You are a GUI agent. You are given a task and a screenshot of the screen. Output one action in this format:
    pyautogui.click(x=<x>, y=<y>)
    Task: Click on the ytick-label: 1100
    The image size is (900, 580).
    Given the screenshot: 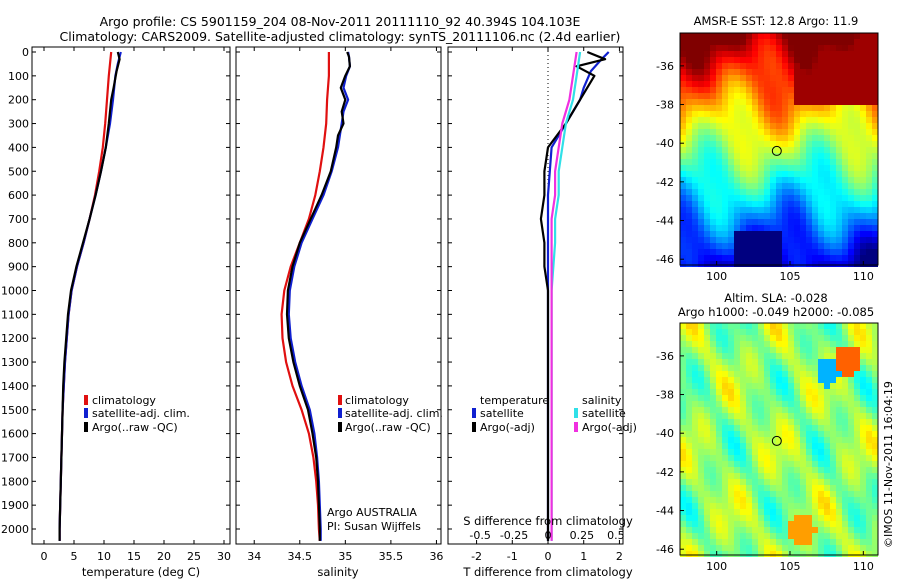 What is the action you would take?
    pyautogui.click(x=15, y=314)
    